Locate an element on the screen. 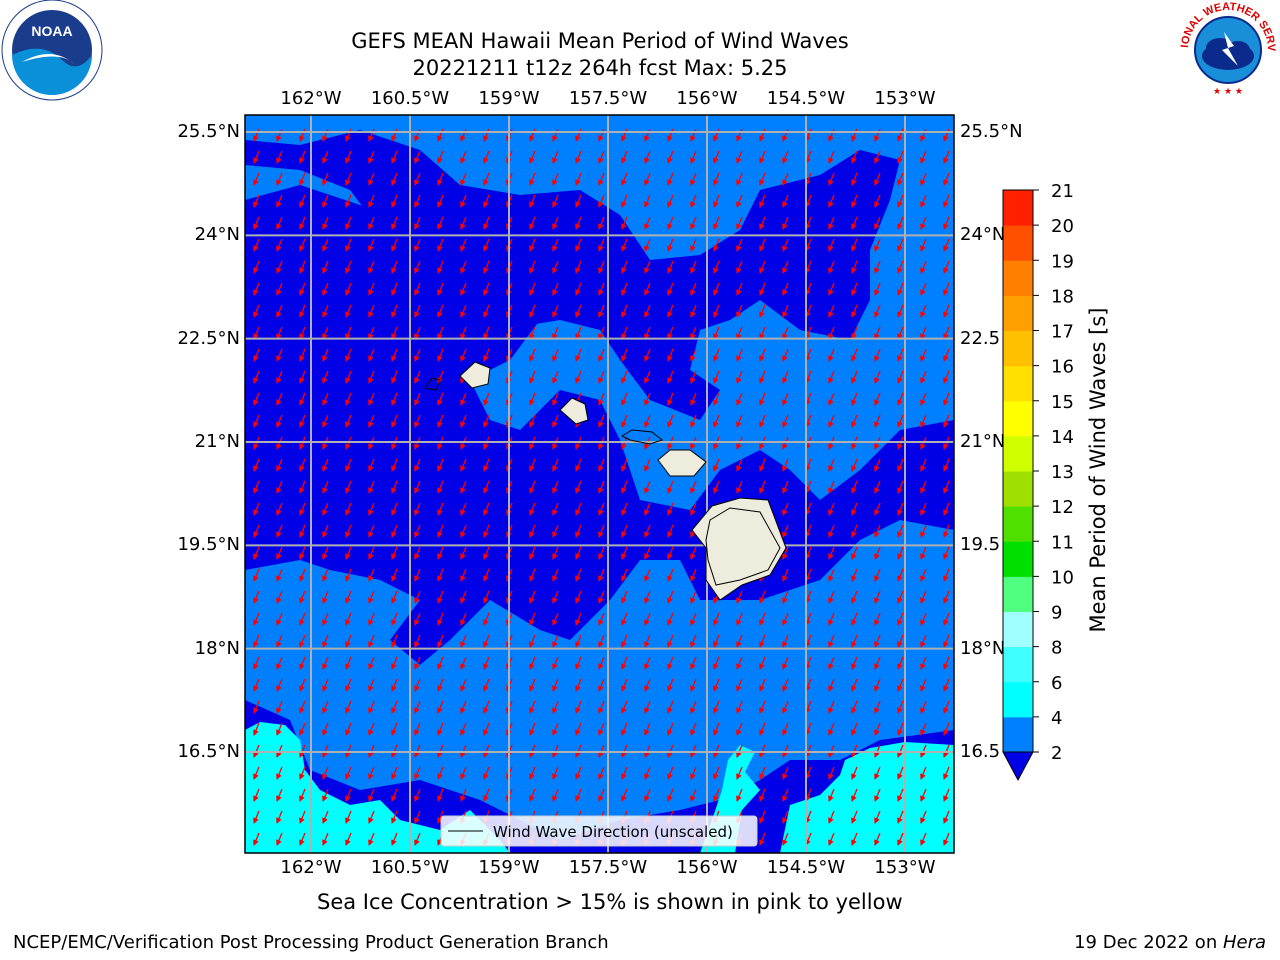 This screenshot has width=1280, height=960. island-oahu is located at coordinates (574, 411).